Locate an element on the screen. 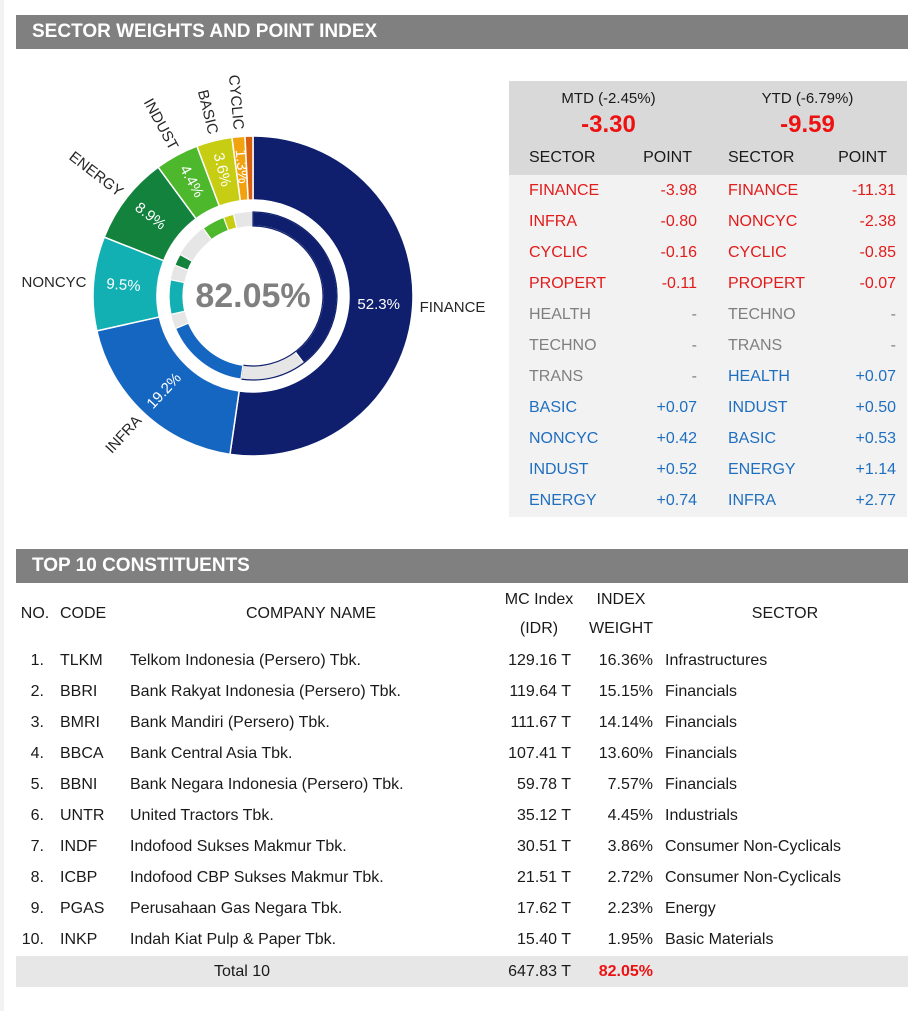 This screenshot has height=1011, width=923. ytd-row: TECHNO - is located at coordinates (812, 314).